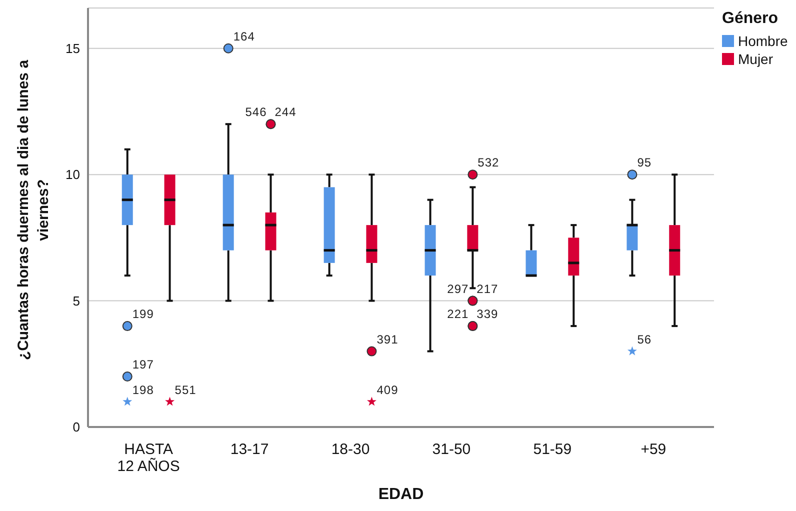 This screenshot has height=511, width=796. Describe the element at coordinates (148, 458) in the screenshot. I see `x-tick-label: HASTA 12 AÑOS` at that location.